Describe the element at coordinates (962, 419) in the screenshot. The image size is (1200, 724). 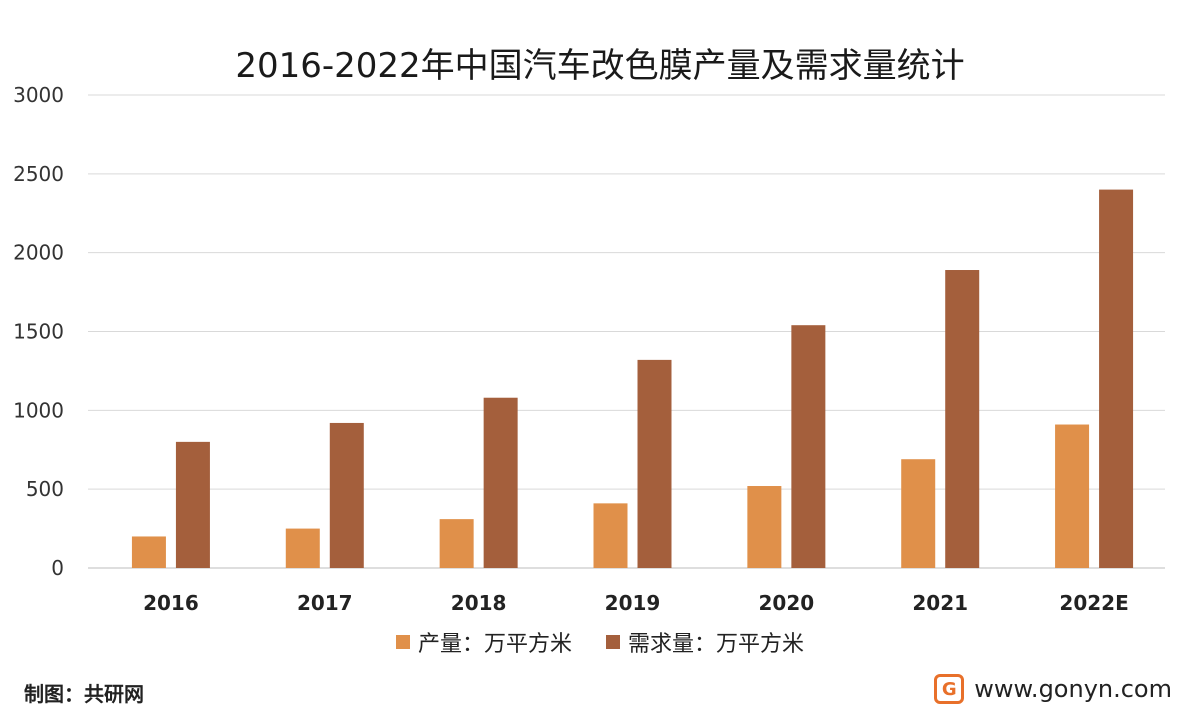
I see `bar-demand-2021` at that location.